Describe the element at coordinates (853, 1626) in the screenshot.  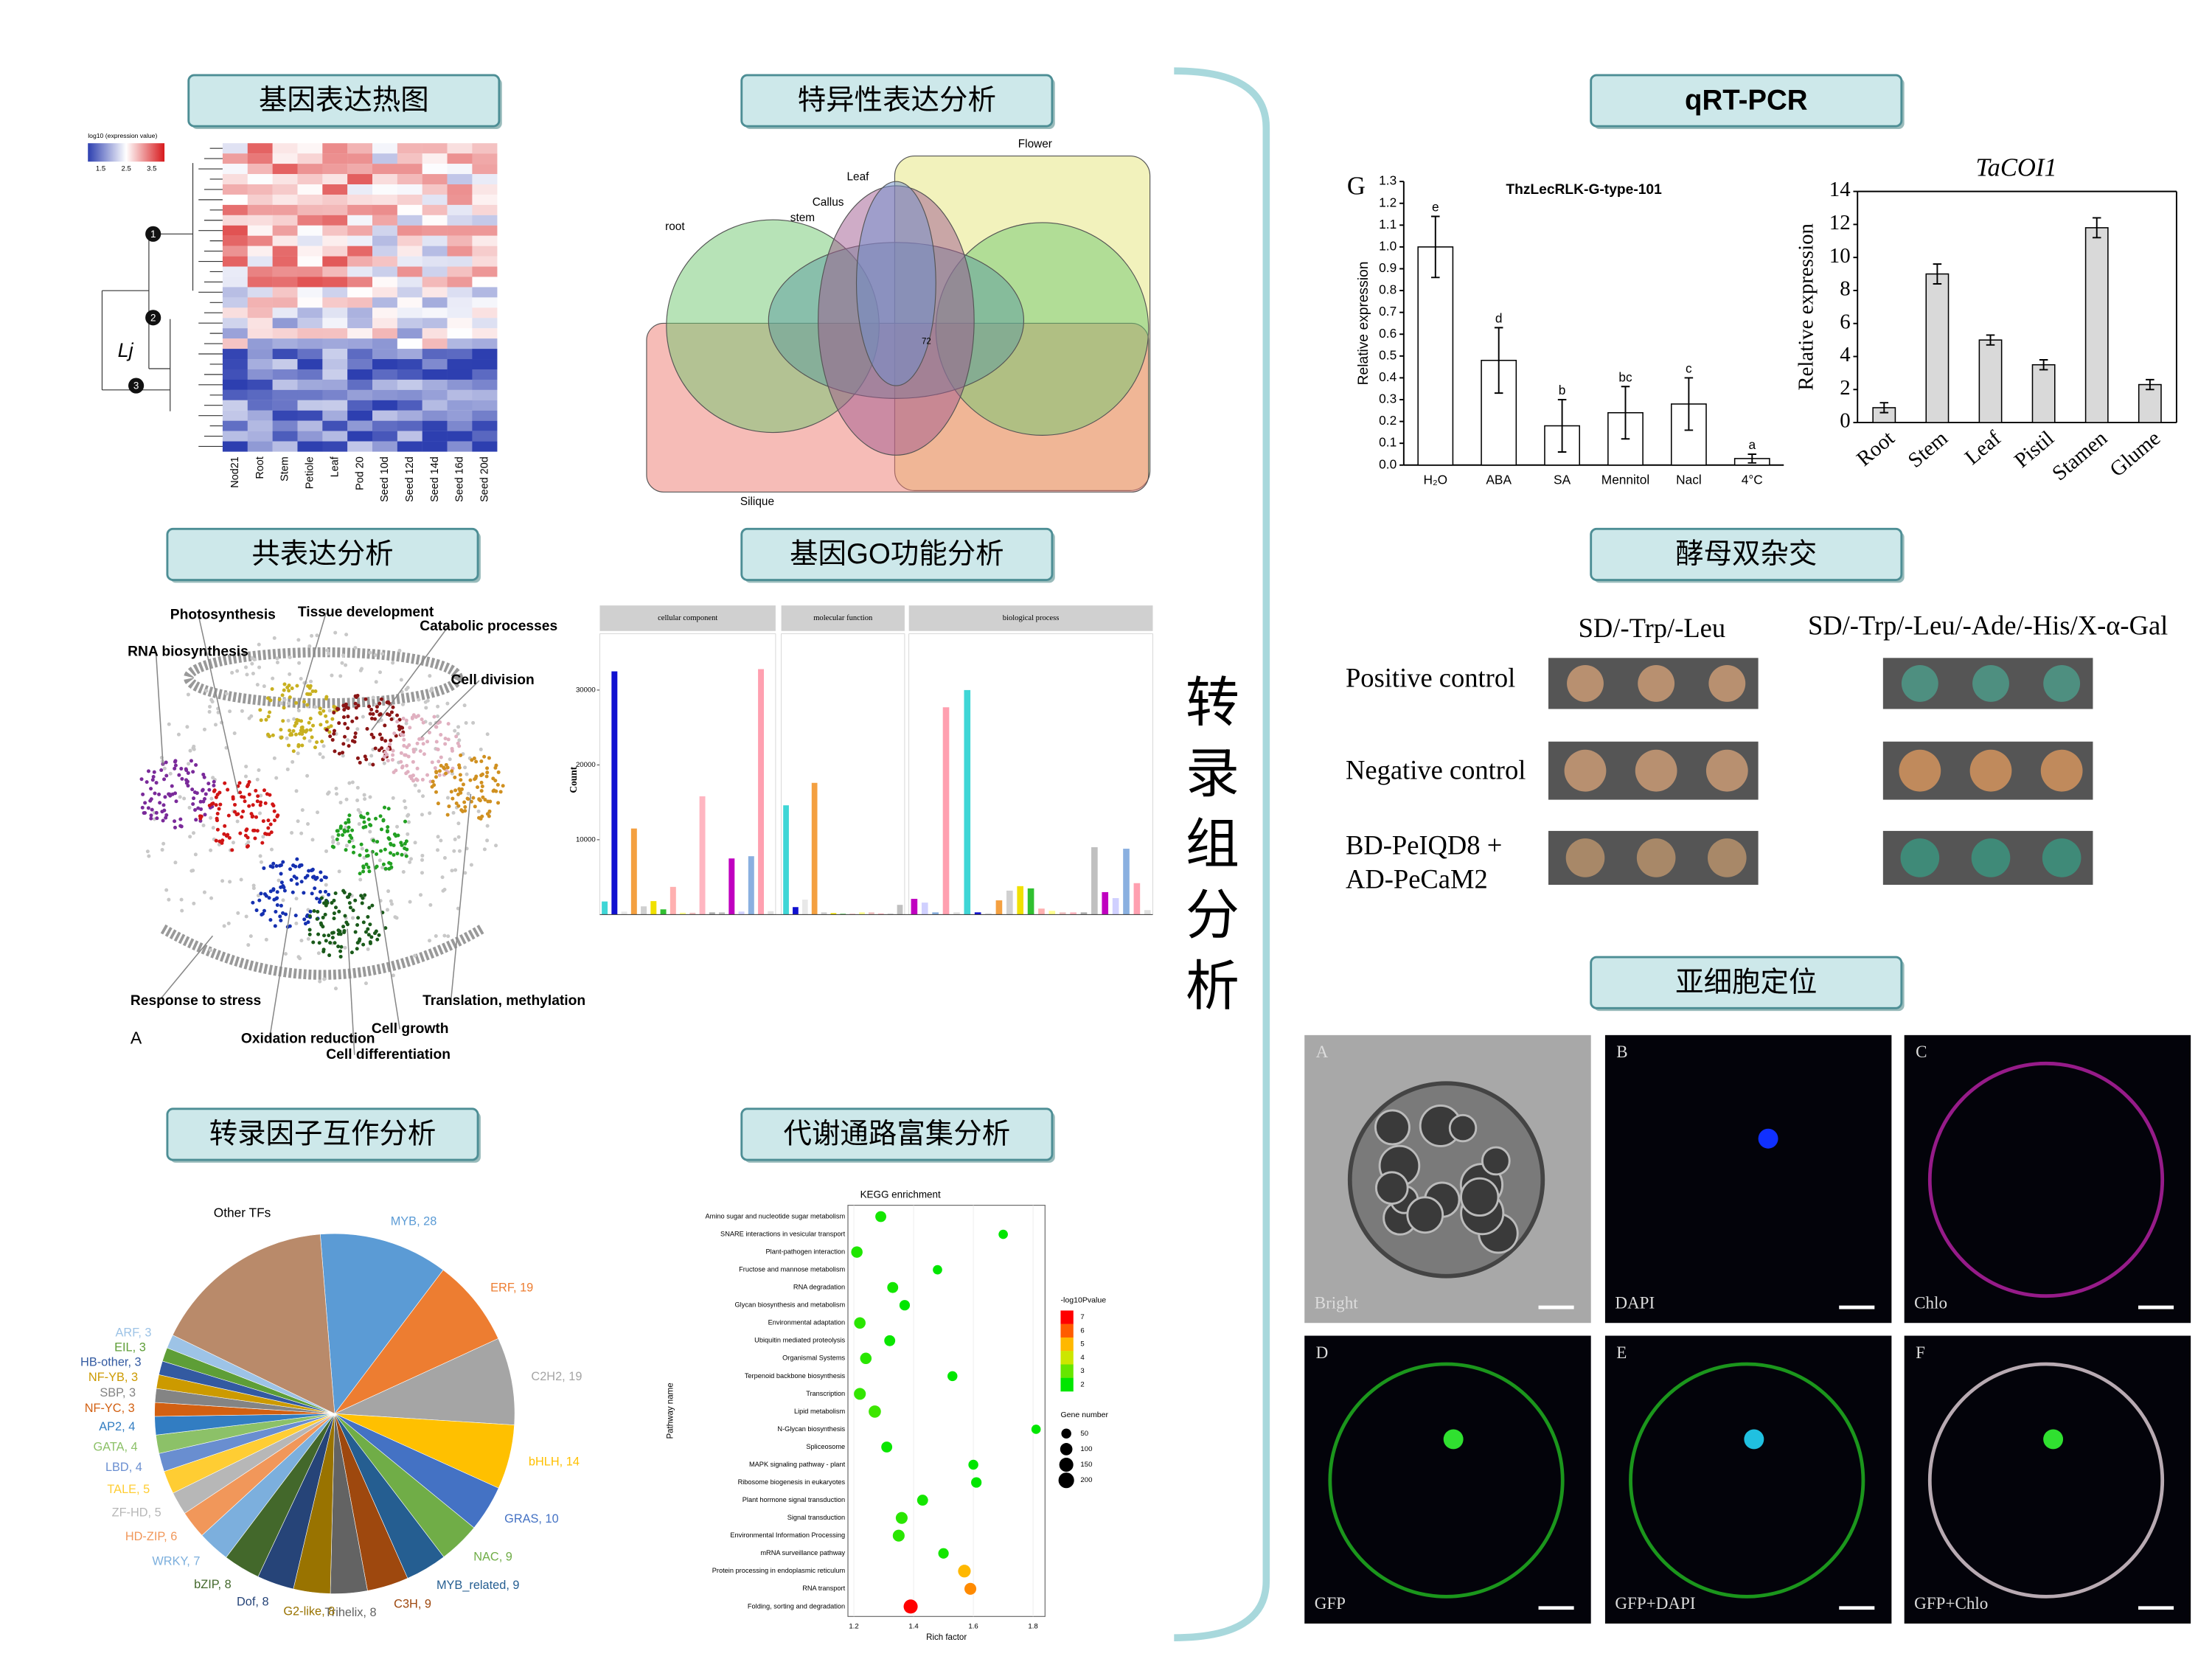
I see `x-tick-label: 1.2` at that location.